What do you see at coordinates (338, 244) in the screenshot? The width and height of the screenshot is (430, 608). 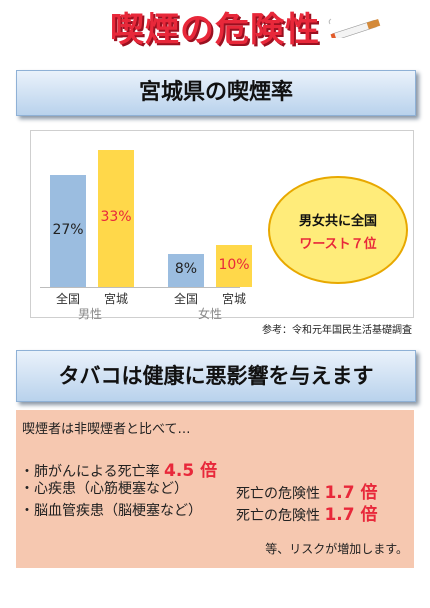 I see `callout-line2: ワースト７位` at bounding box center [338, 244].